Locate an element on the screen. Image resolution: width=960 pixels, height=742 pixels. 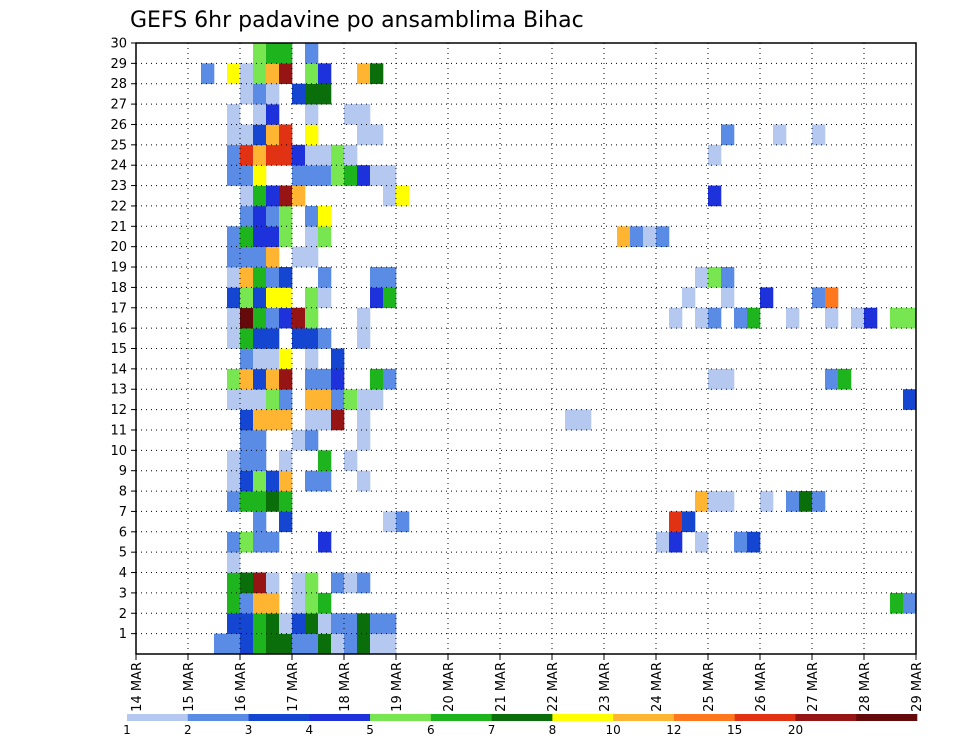
legend-label: 5 is located at coordinates (370, 730).